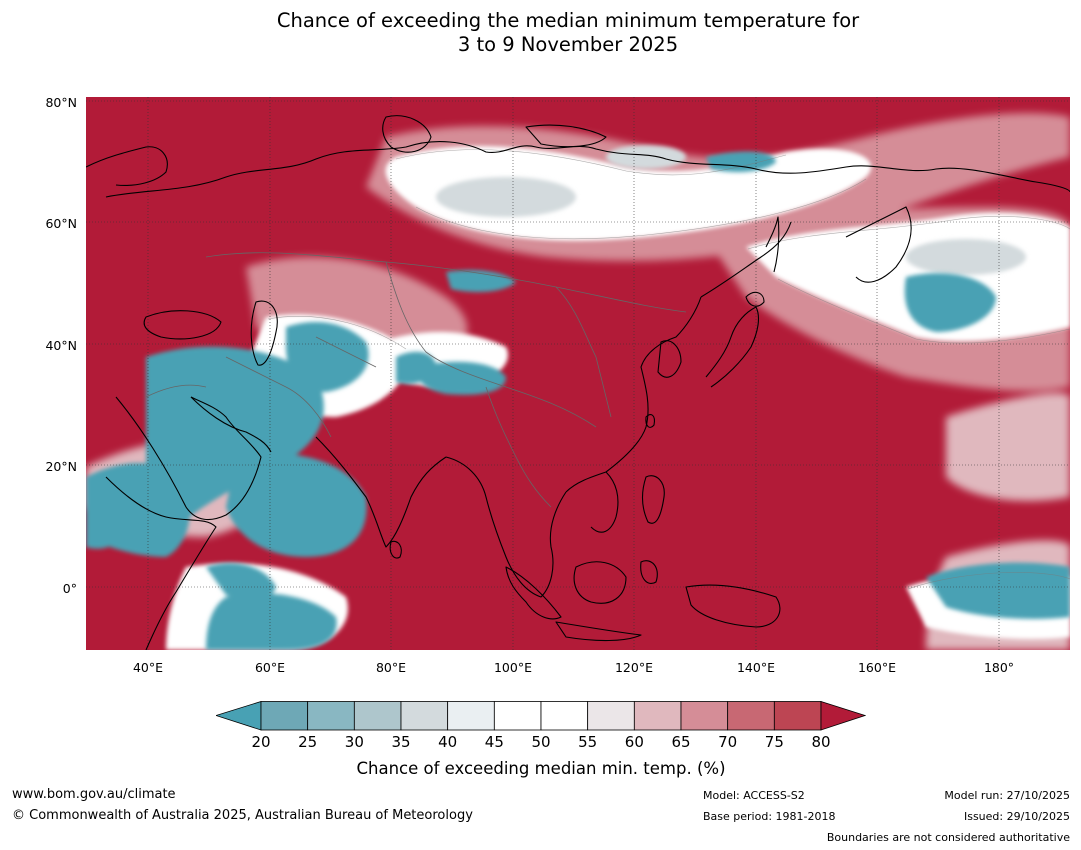 The width and height of the screenshot is (1081, 850). I want to click on lon-label-40e: 40°E, so click(148, 667).